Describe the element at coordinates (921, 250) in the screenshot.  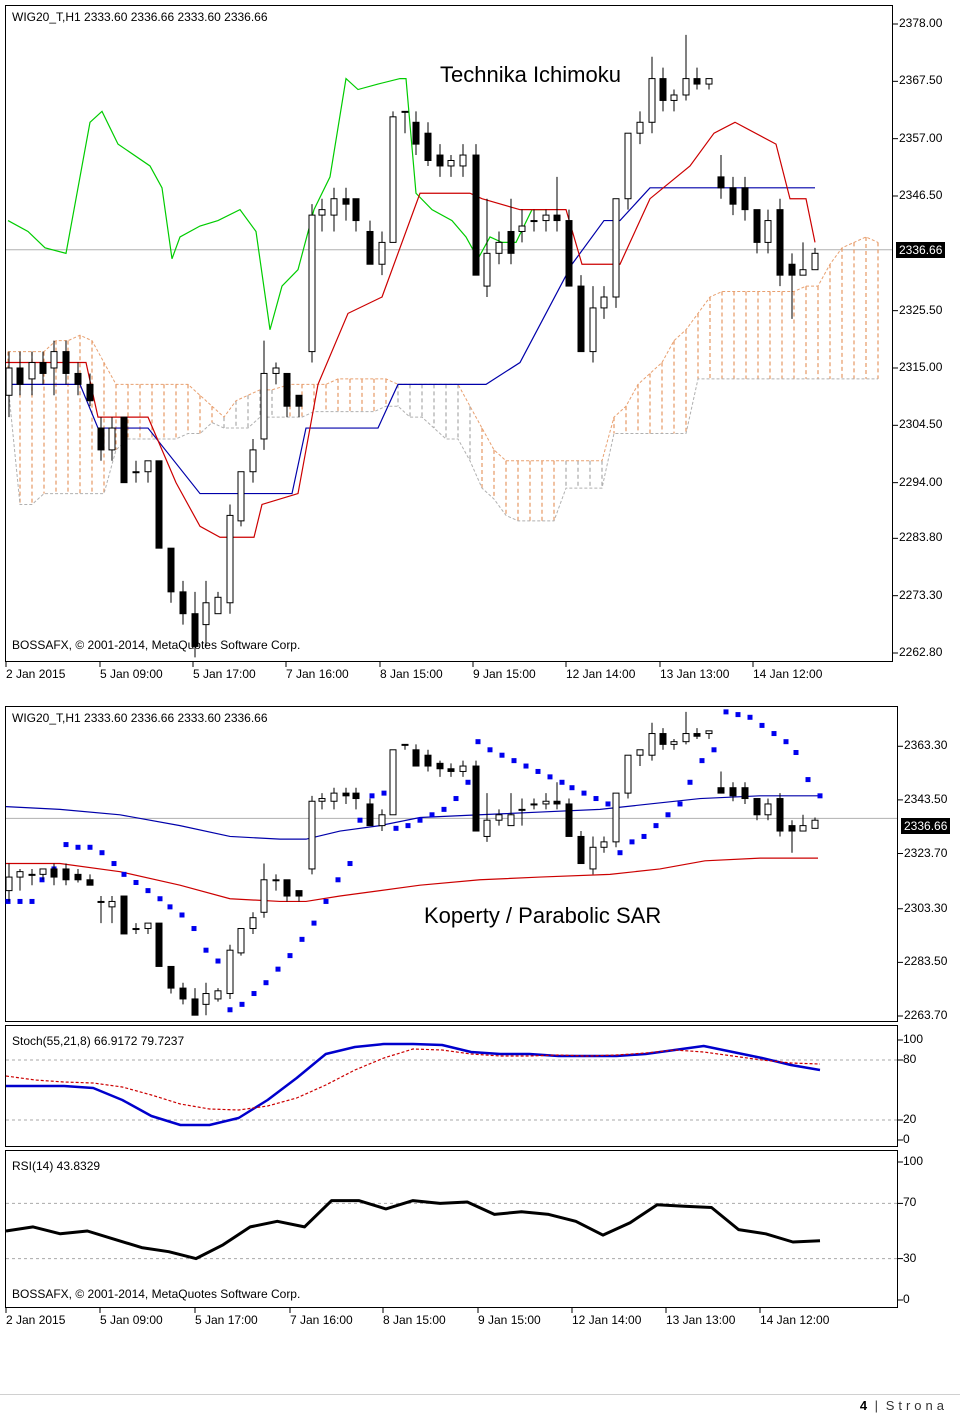
I see `ichimoku-current-price: 2336.66` at that location.